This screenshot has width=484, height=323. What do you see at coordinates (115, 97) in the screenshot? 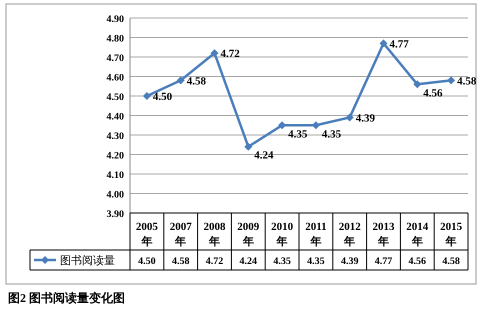
I see `y-tick-label: 4.50` at bounding box center [115, 97].